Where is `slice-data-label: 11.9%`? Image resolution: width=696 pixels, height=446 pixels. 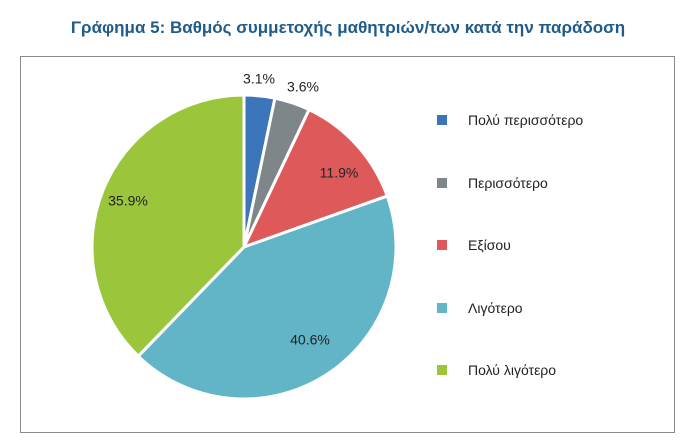
slice-data-label: 11.9% is located at coordinates (339, 173).